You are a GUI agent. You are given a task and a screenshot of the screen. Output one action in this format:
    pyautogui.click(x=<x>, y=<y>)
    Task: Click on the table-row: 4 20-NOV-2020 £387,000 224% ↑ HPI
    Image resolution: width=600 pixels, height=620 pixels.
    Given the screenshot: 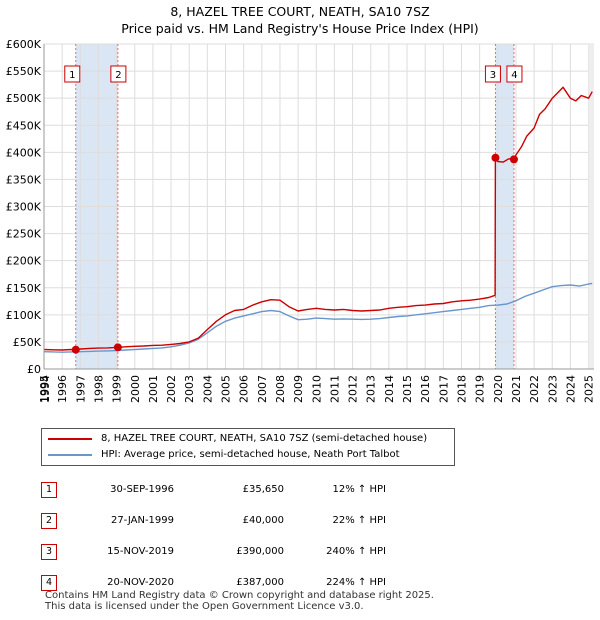 What is the action you would take?
    pyautogui.click(x=213, y=582)
    